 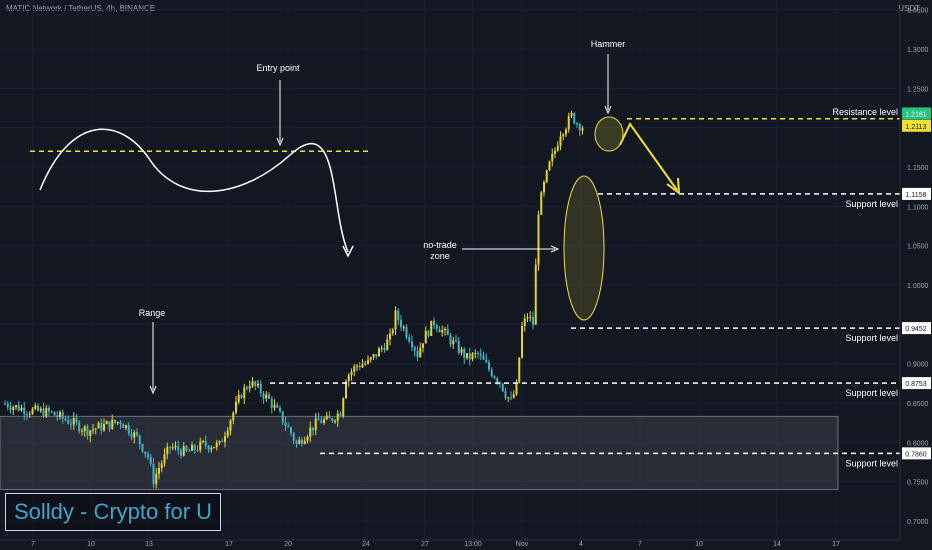 I want to click on x-tick-label: Nov, so click(x=522, y=544).